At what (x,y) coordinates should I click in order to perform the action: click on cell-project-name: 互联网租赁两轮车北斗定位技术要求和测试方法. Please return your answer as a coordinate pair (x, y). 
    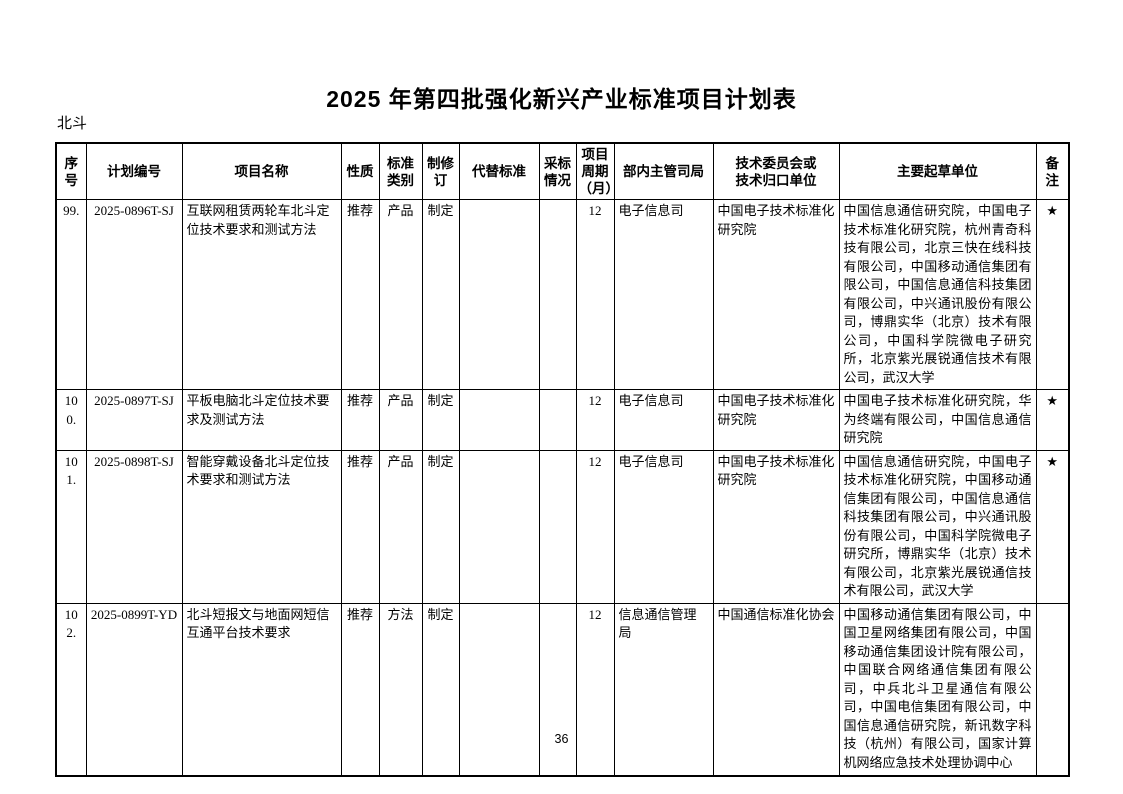
    Looking at the image, I should click on (261, 294).